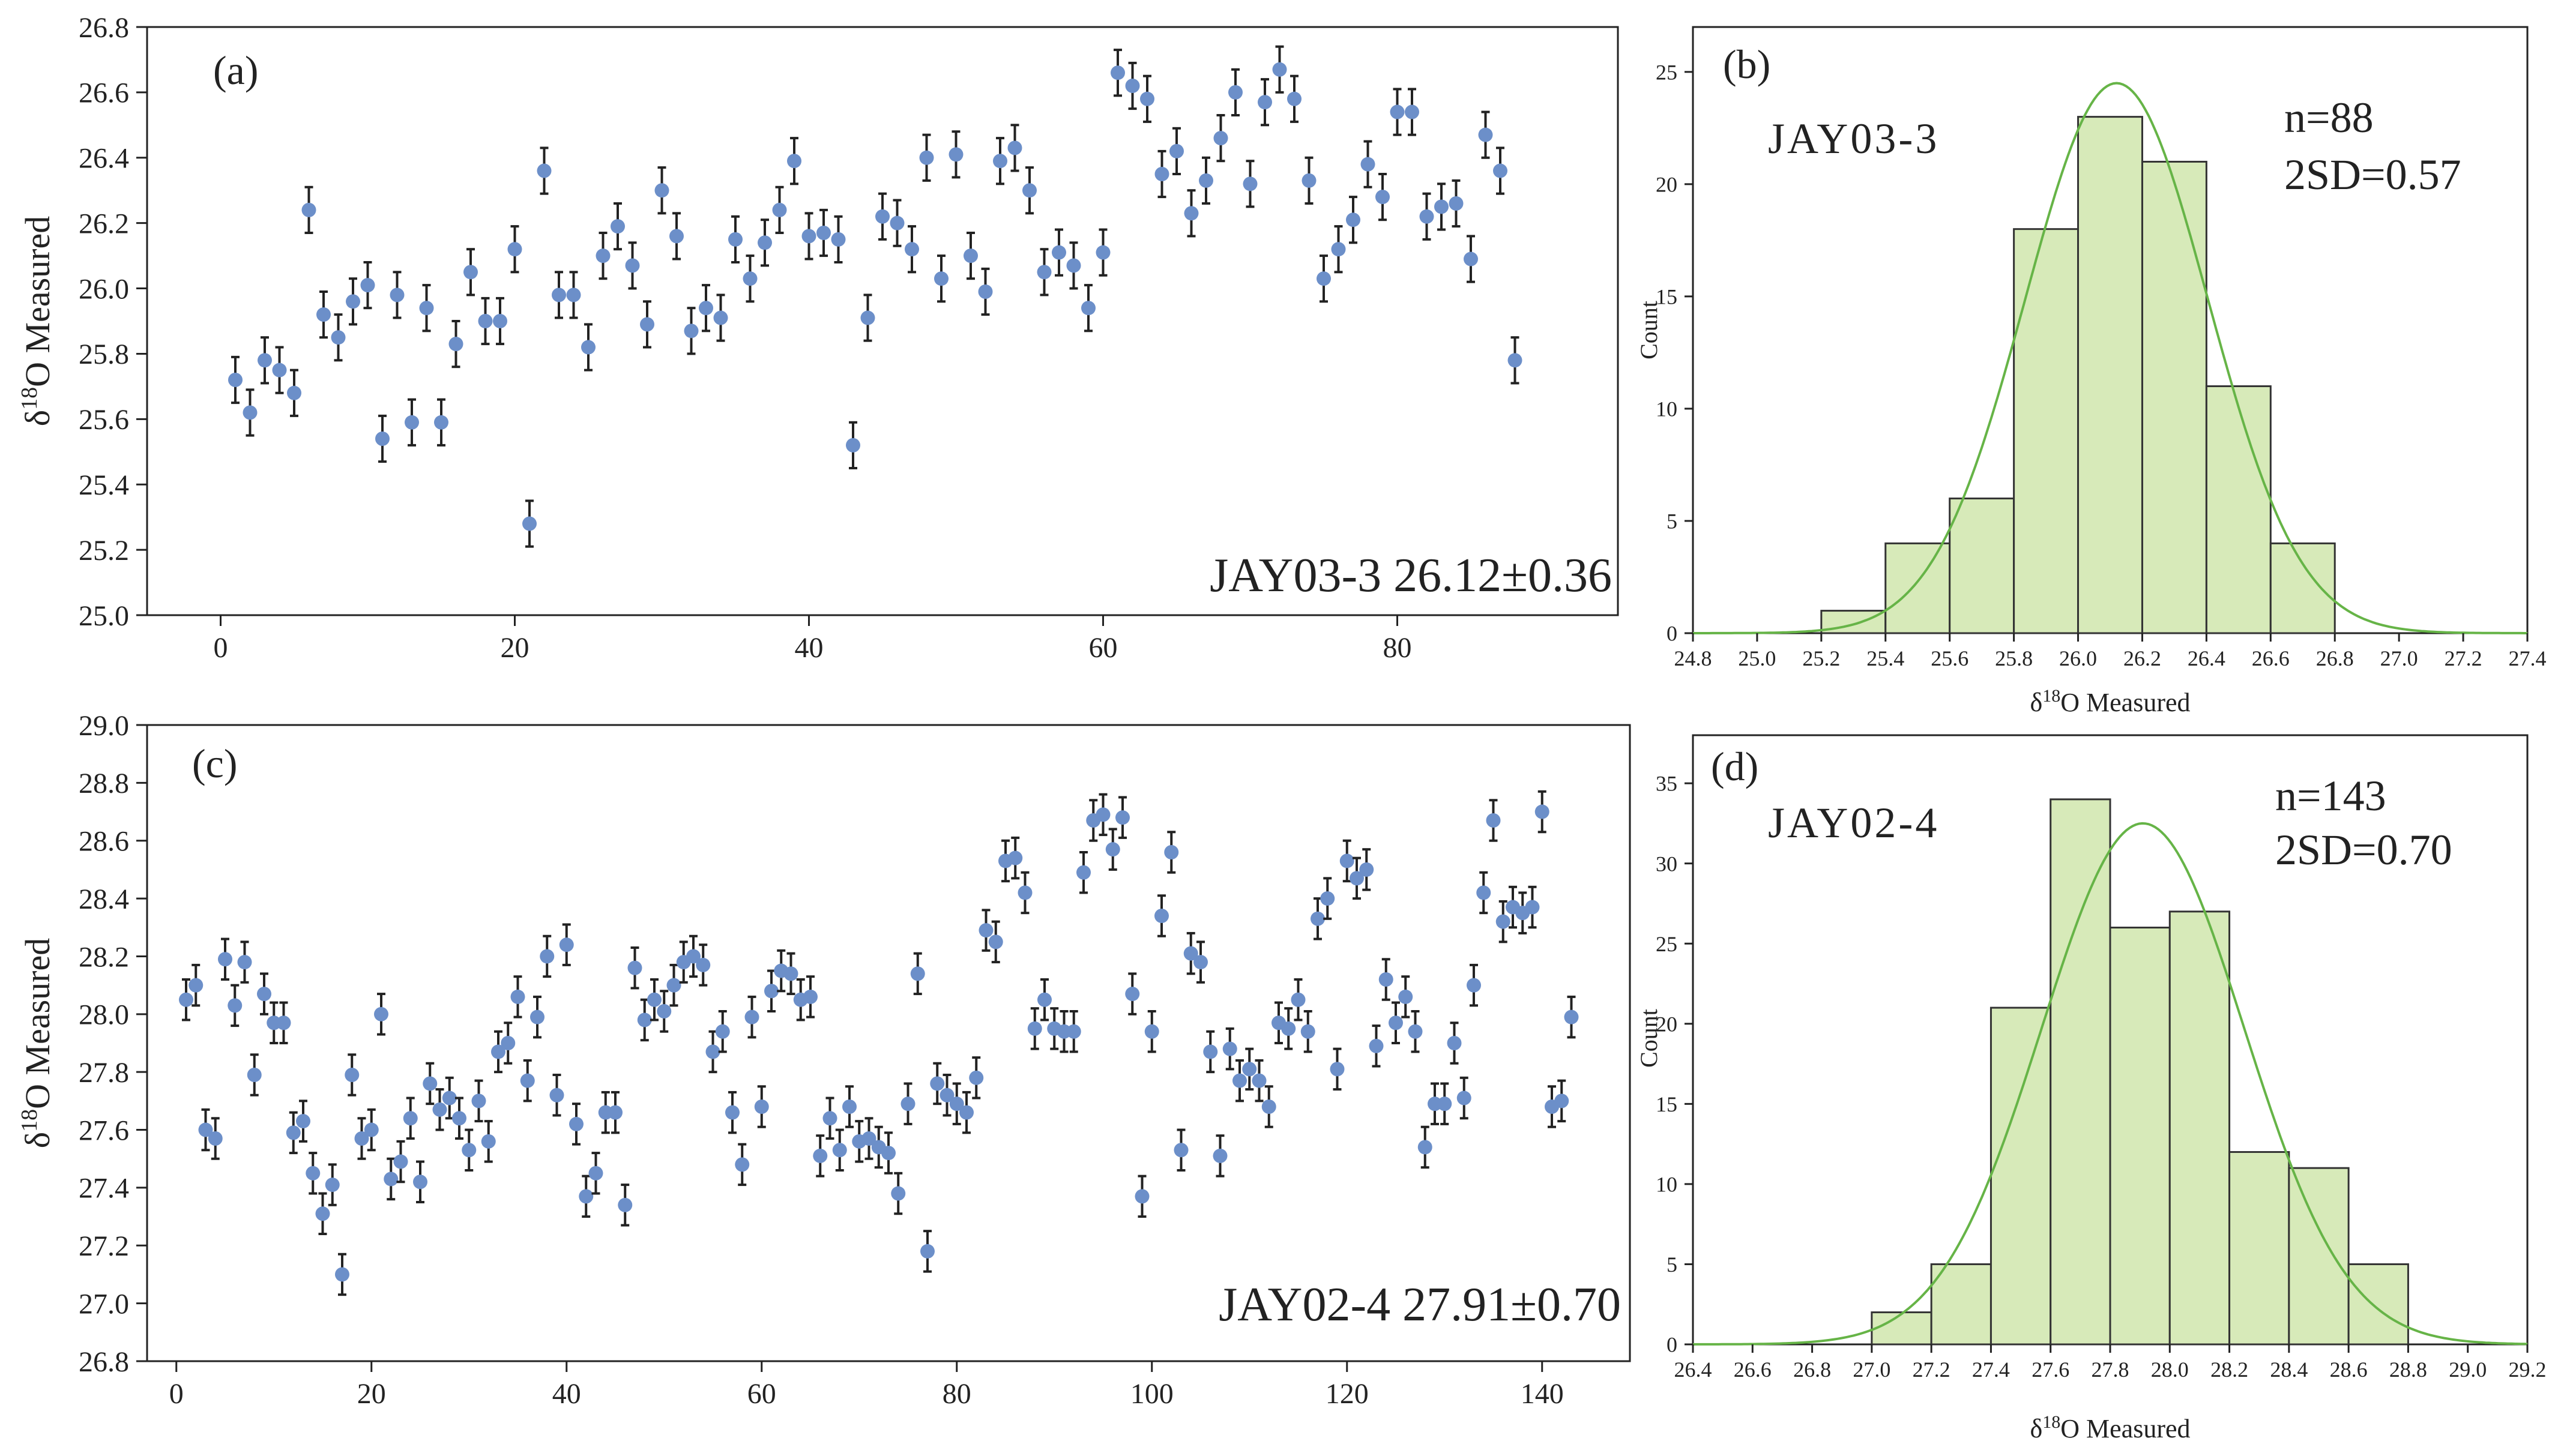  What do you see at coordinates (1693, 1370) in the screenshot?
I see `x-tick-label: 26.4` at bounding box center [1693, 1370].